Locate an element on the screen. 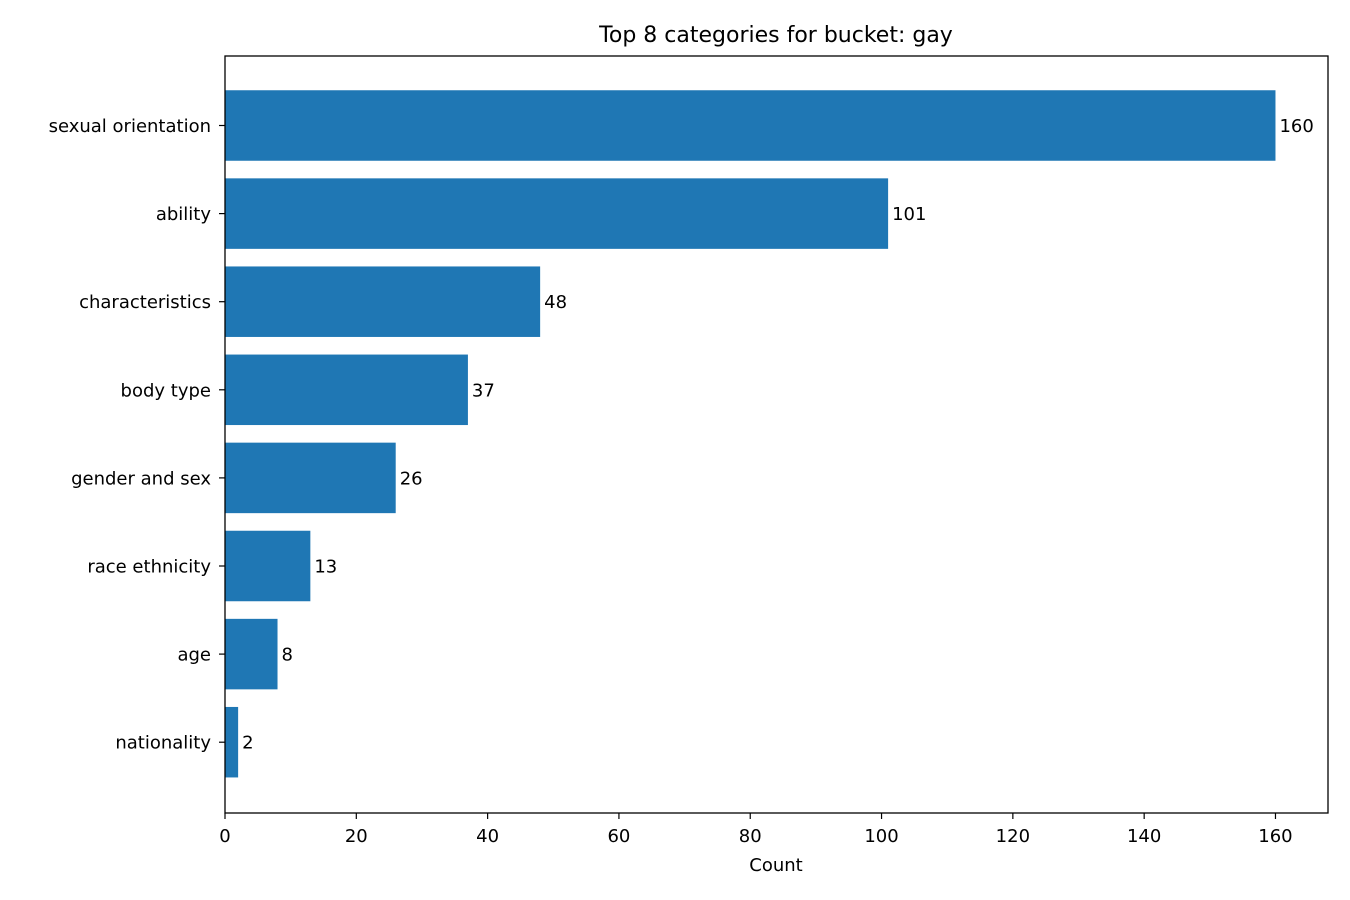  bar-race-ethnicity is located at coordinates (268, 566).